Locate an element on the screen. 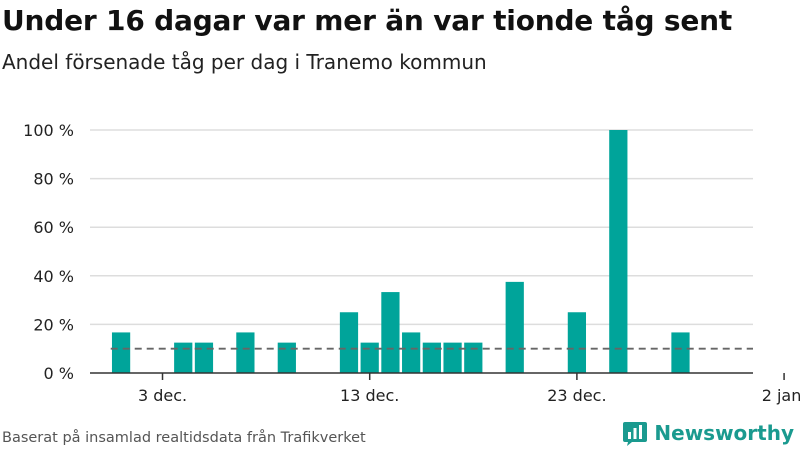 This screenshot has height=450, width=800. x-tick-label: 13 dec. is located at coordinates (369, 395).